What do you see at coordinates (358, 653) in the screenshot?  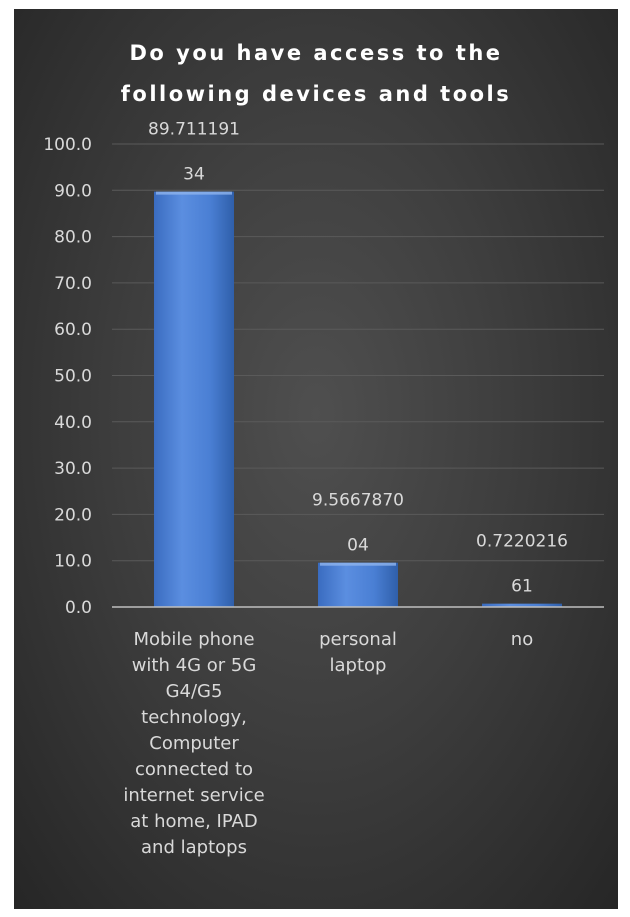 I see `x-category-label: personal laptop` at bounding box center [358, 653].